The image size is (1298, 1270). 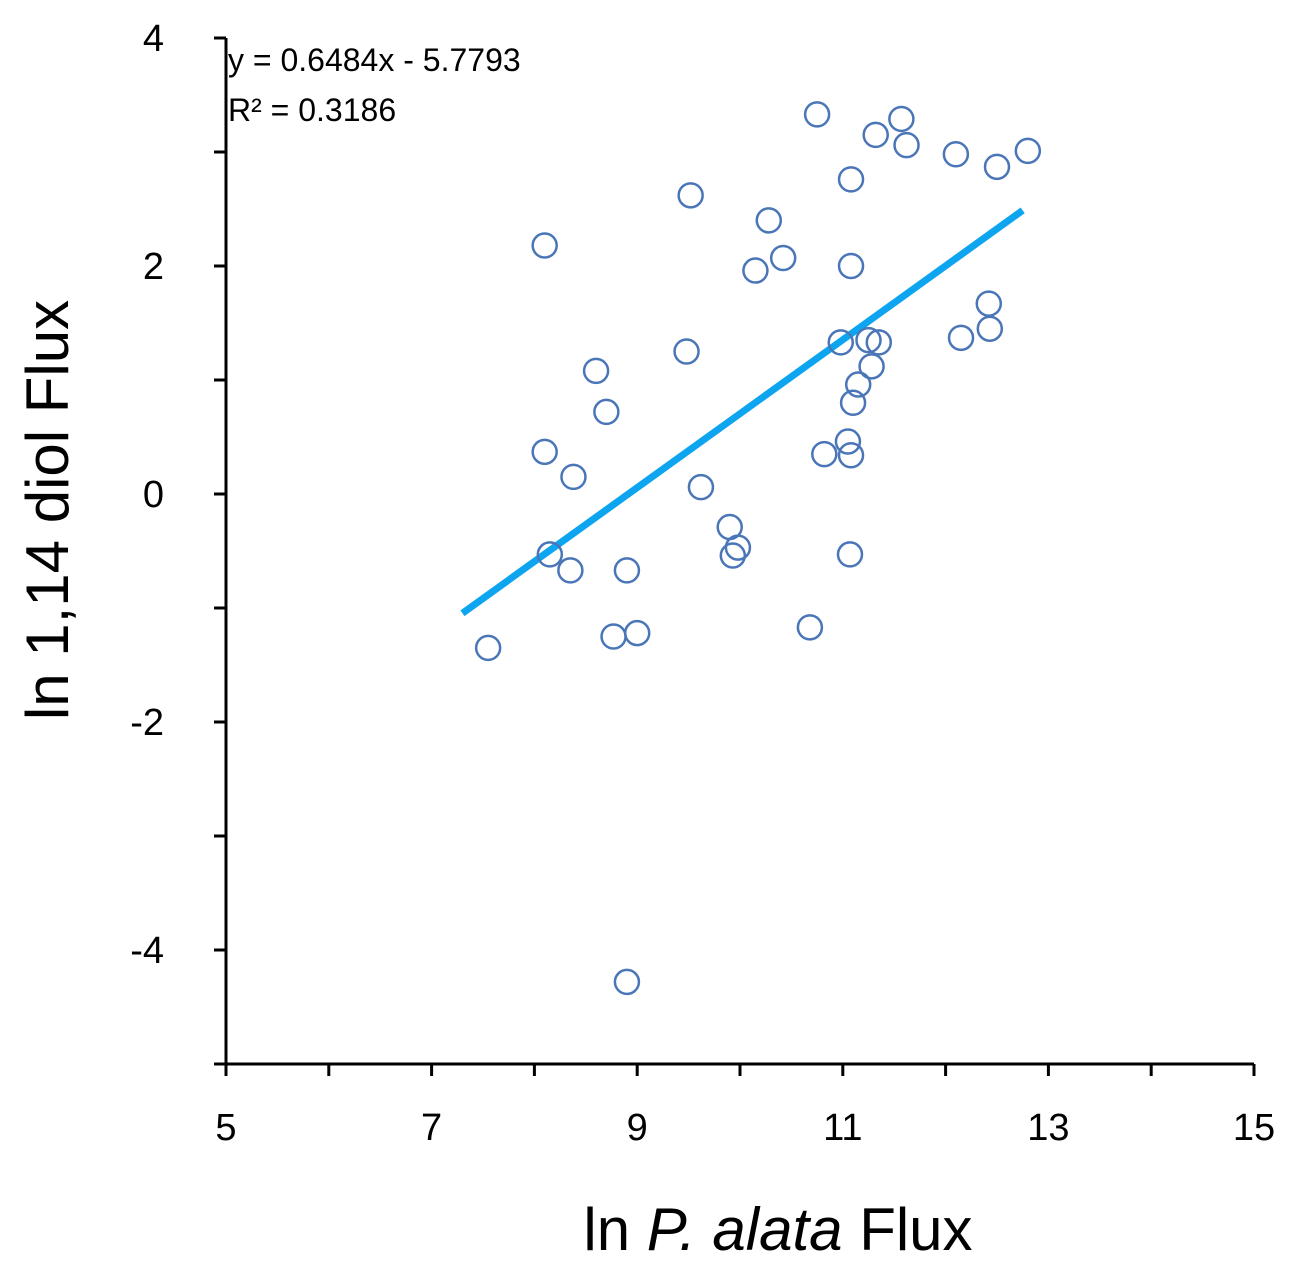 I want to click on y-ticks: 4 2 0 -2 -4, so click(x=178, y=542).